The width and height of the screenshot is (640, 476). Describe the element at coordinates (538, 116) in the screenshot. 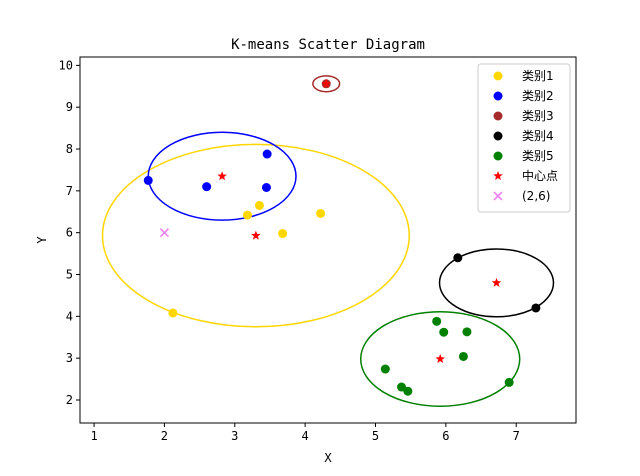

I see `legend-label-3: 类别3` at that location.